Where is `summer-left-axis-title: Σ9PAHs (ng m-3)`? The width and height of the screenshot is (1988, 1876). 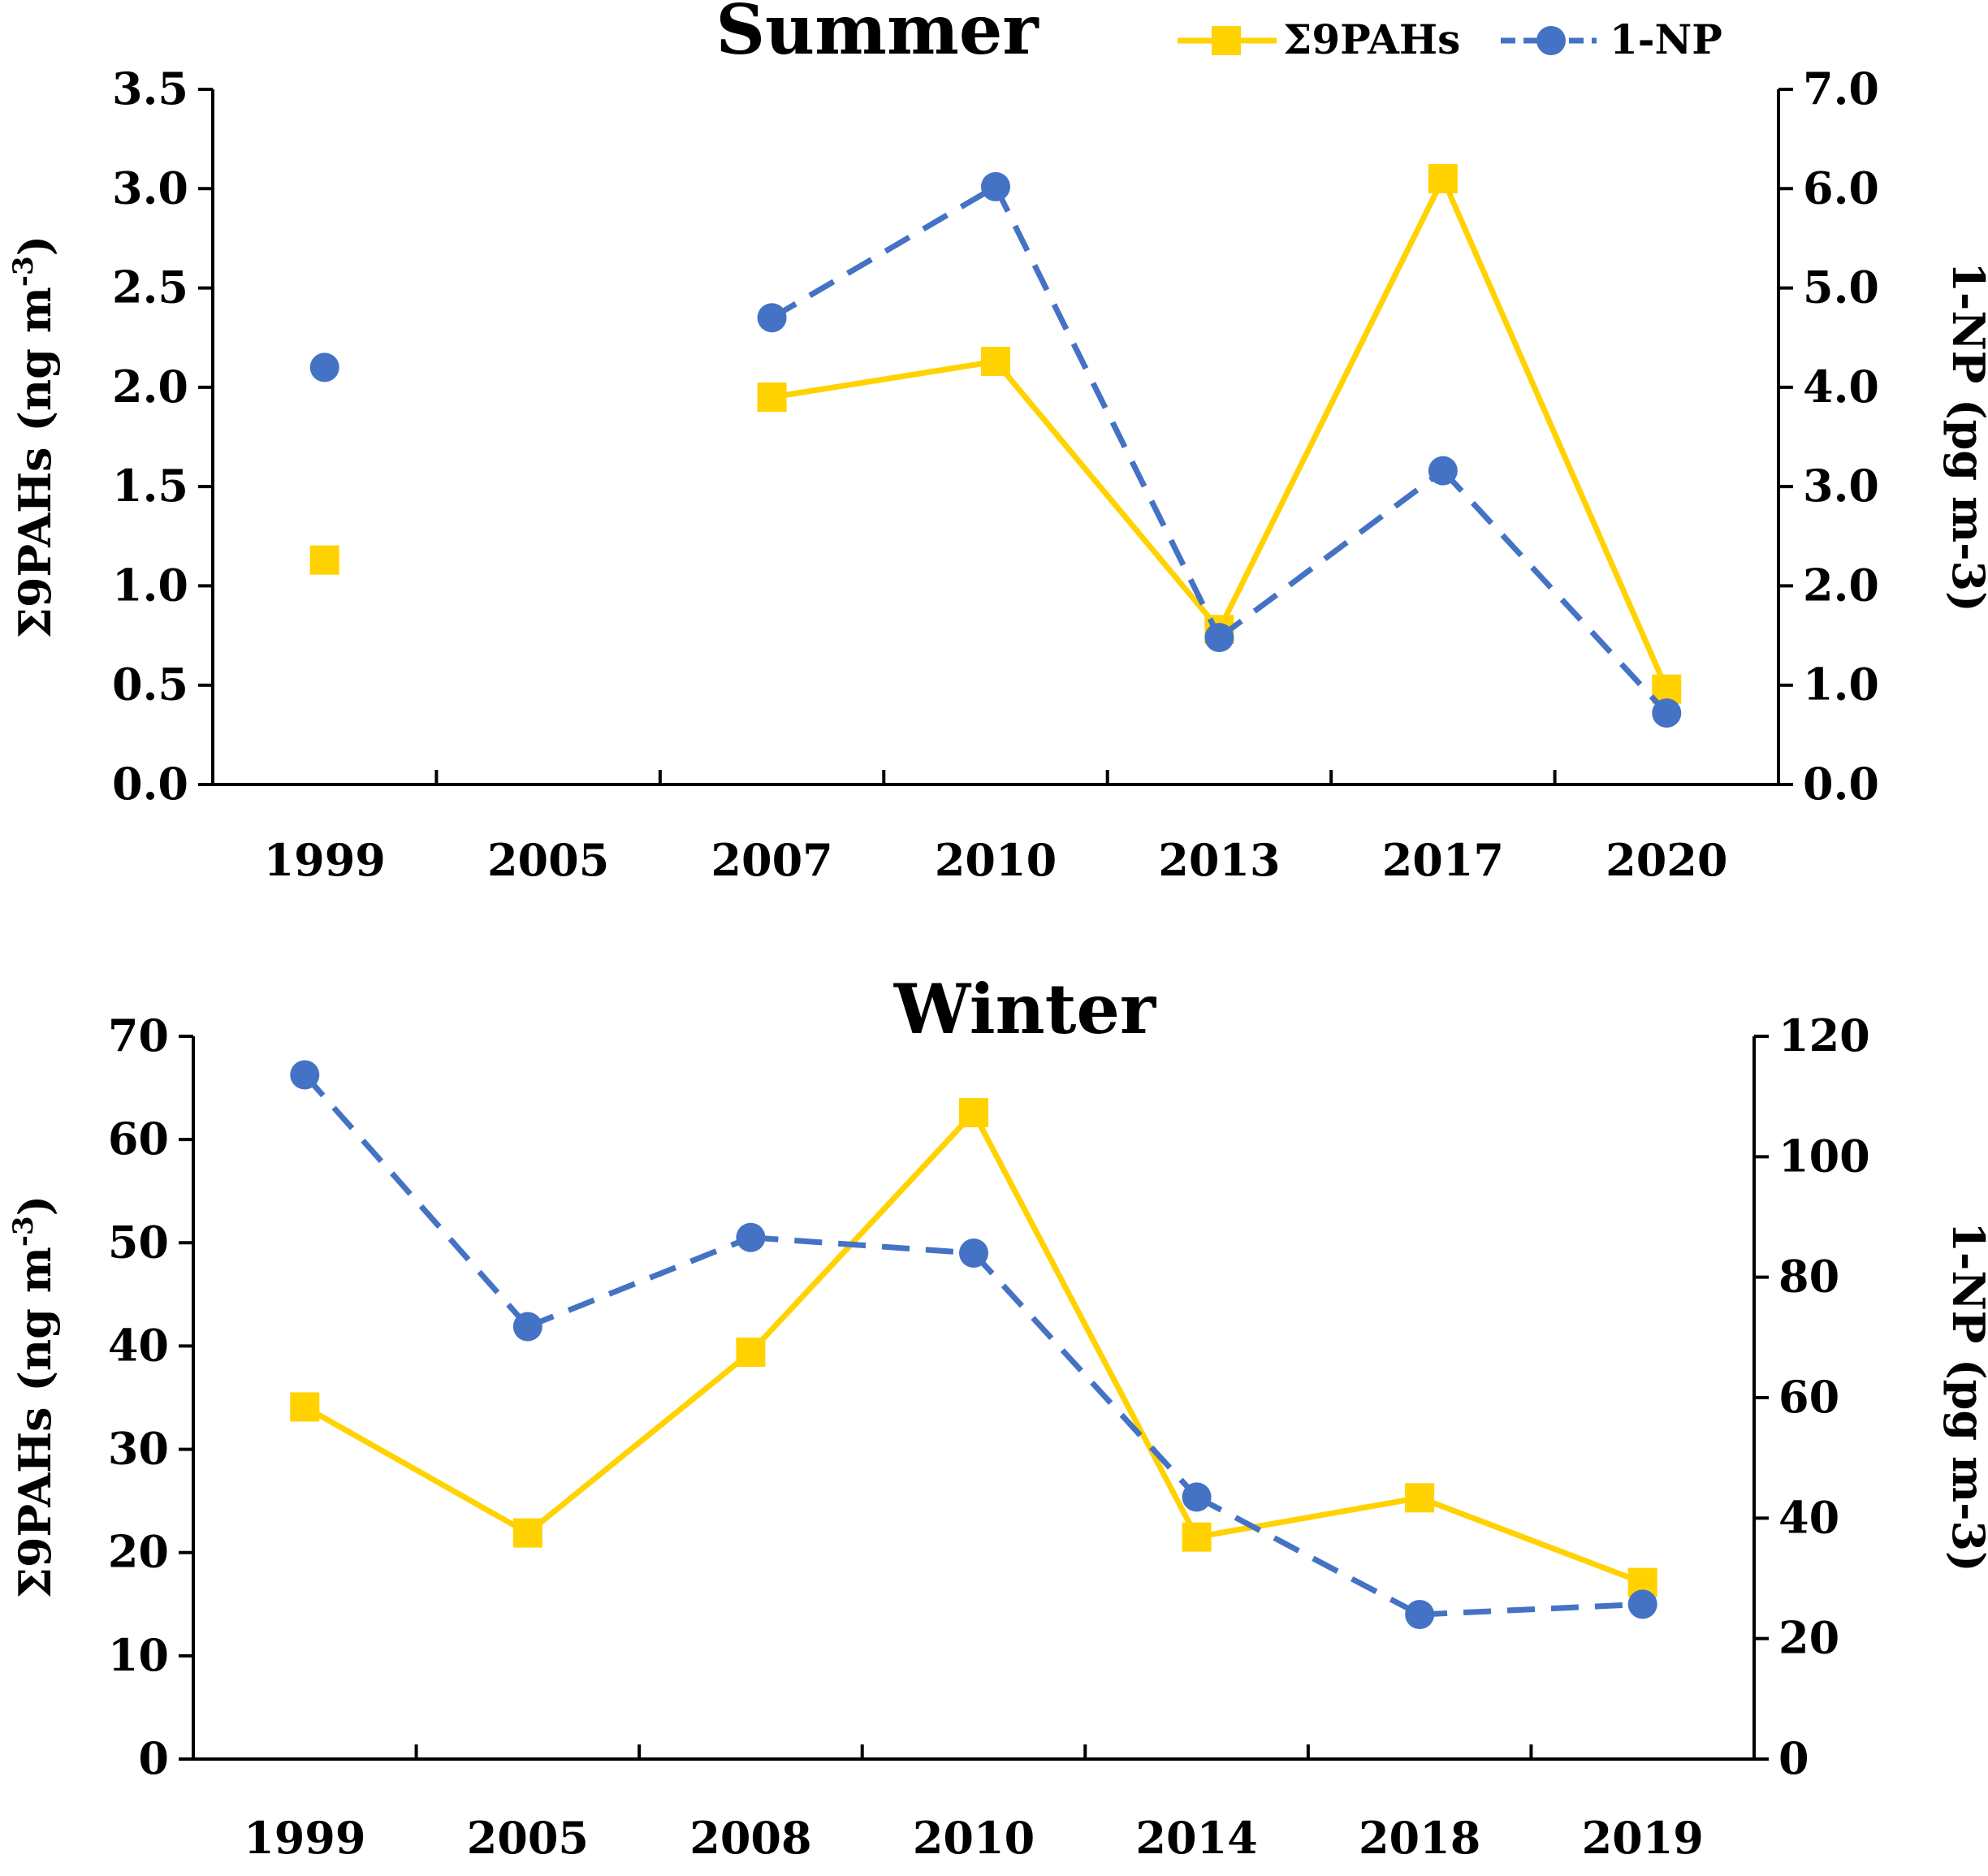 summer-left-axis-title: Σ9PAHs (ng m-3) is located at coordinates (34, 437).